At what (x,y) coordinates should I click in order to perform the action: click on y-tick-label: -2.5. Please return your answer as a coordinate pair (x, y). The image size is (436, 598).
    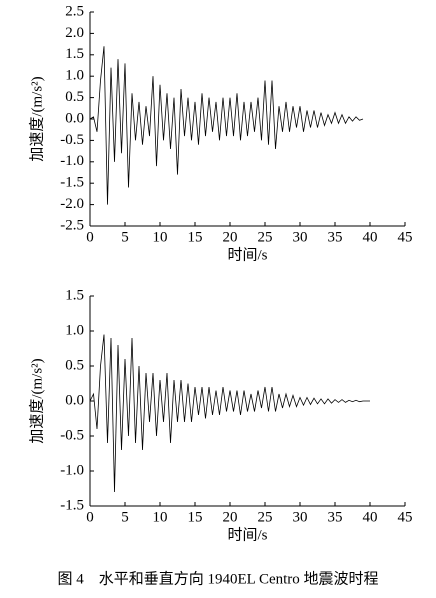
    Looking at the image, I should click on (72, 225).